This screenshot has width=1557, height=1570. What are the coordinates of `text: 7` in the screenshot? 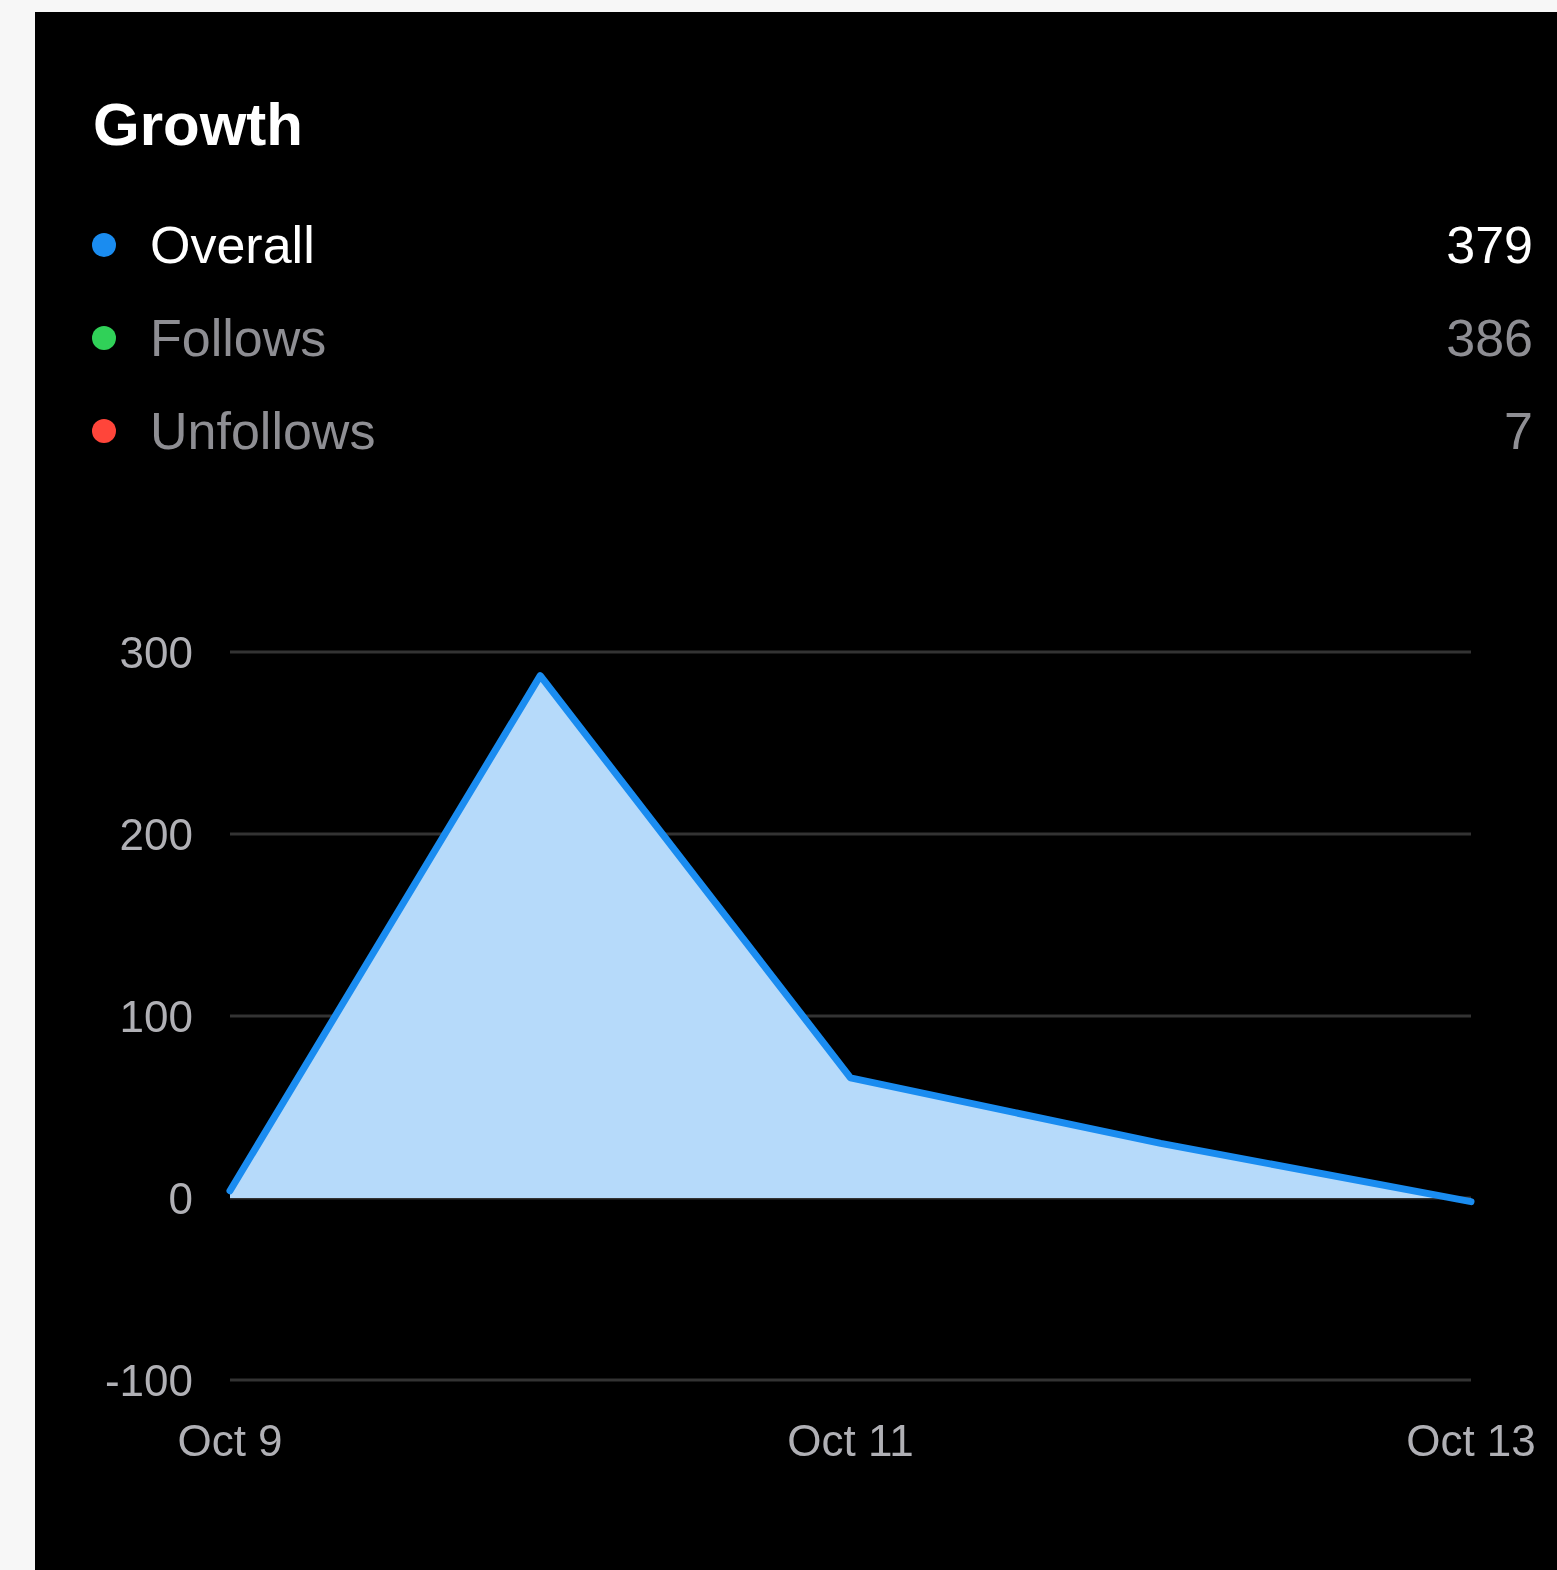 It's located at (1518, 431).